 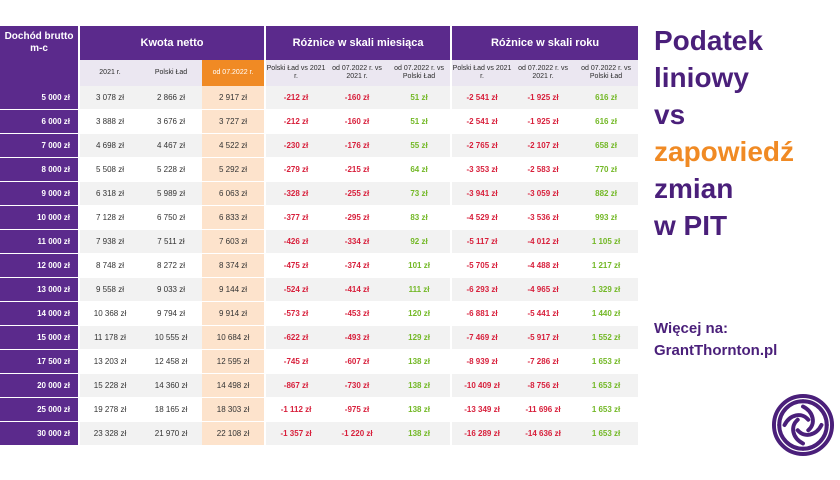 What do you see at coordinates (543, 146) in the screenshot?
I see `value-cell: -2 107 zł` at bounding box center [543, 146].